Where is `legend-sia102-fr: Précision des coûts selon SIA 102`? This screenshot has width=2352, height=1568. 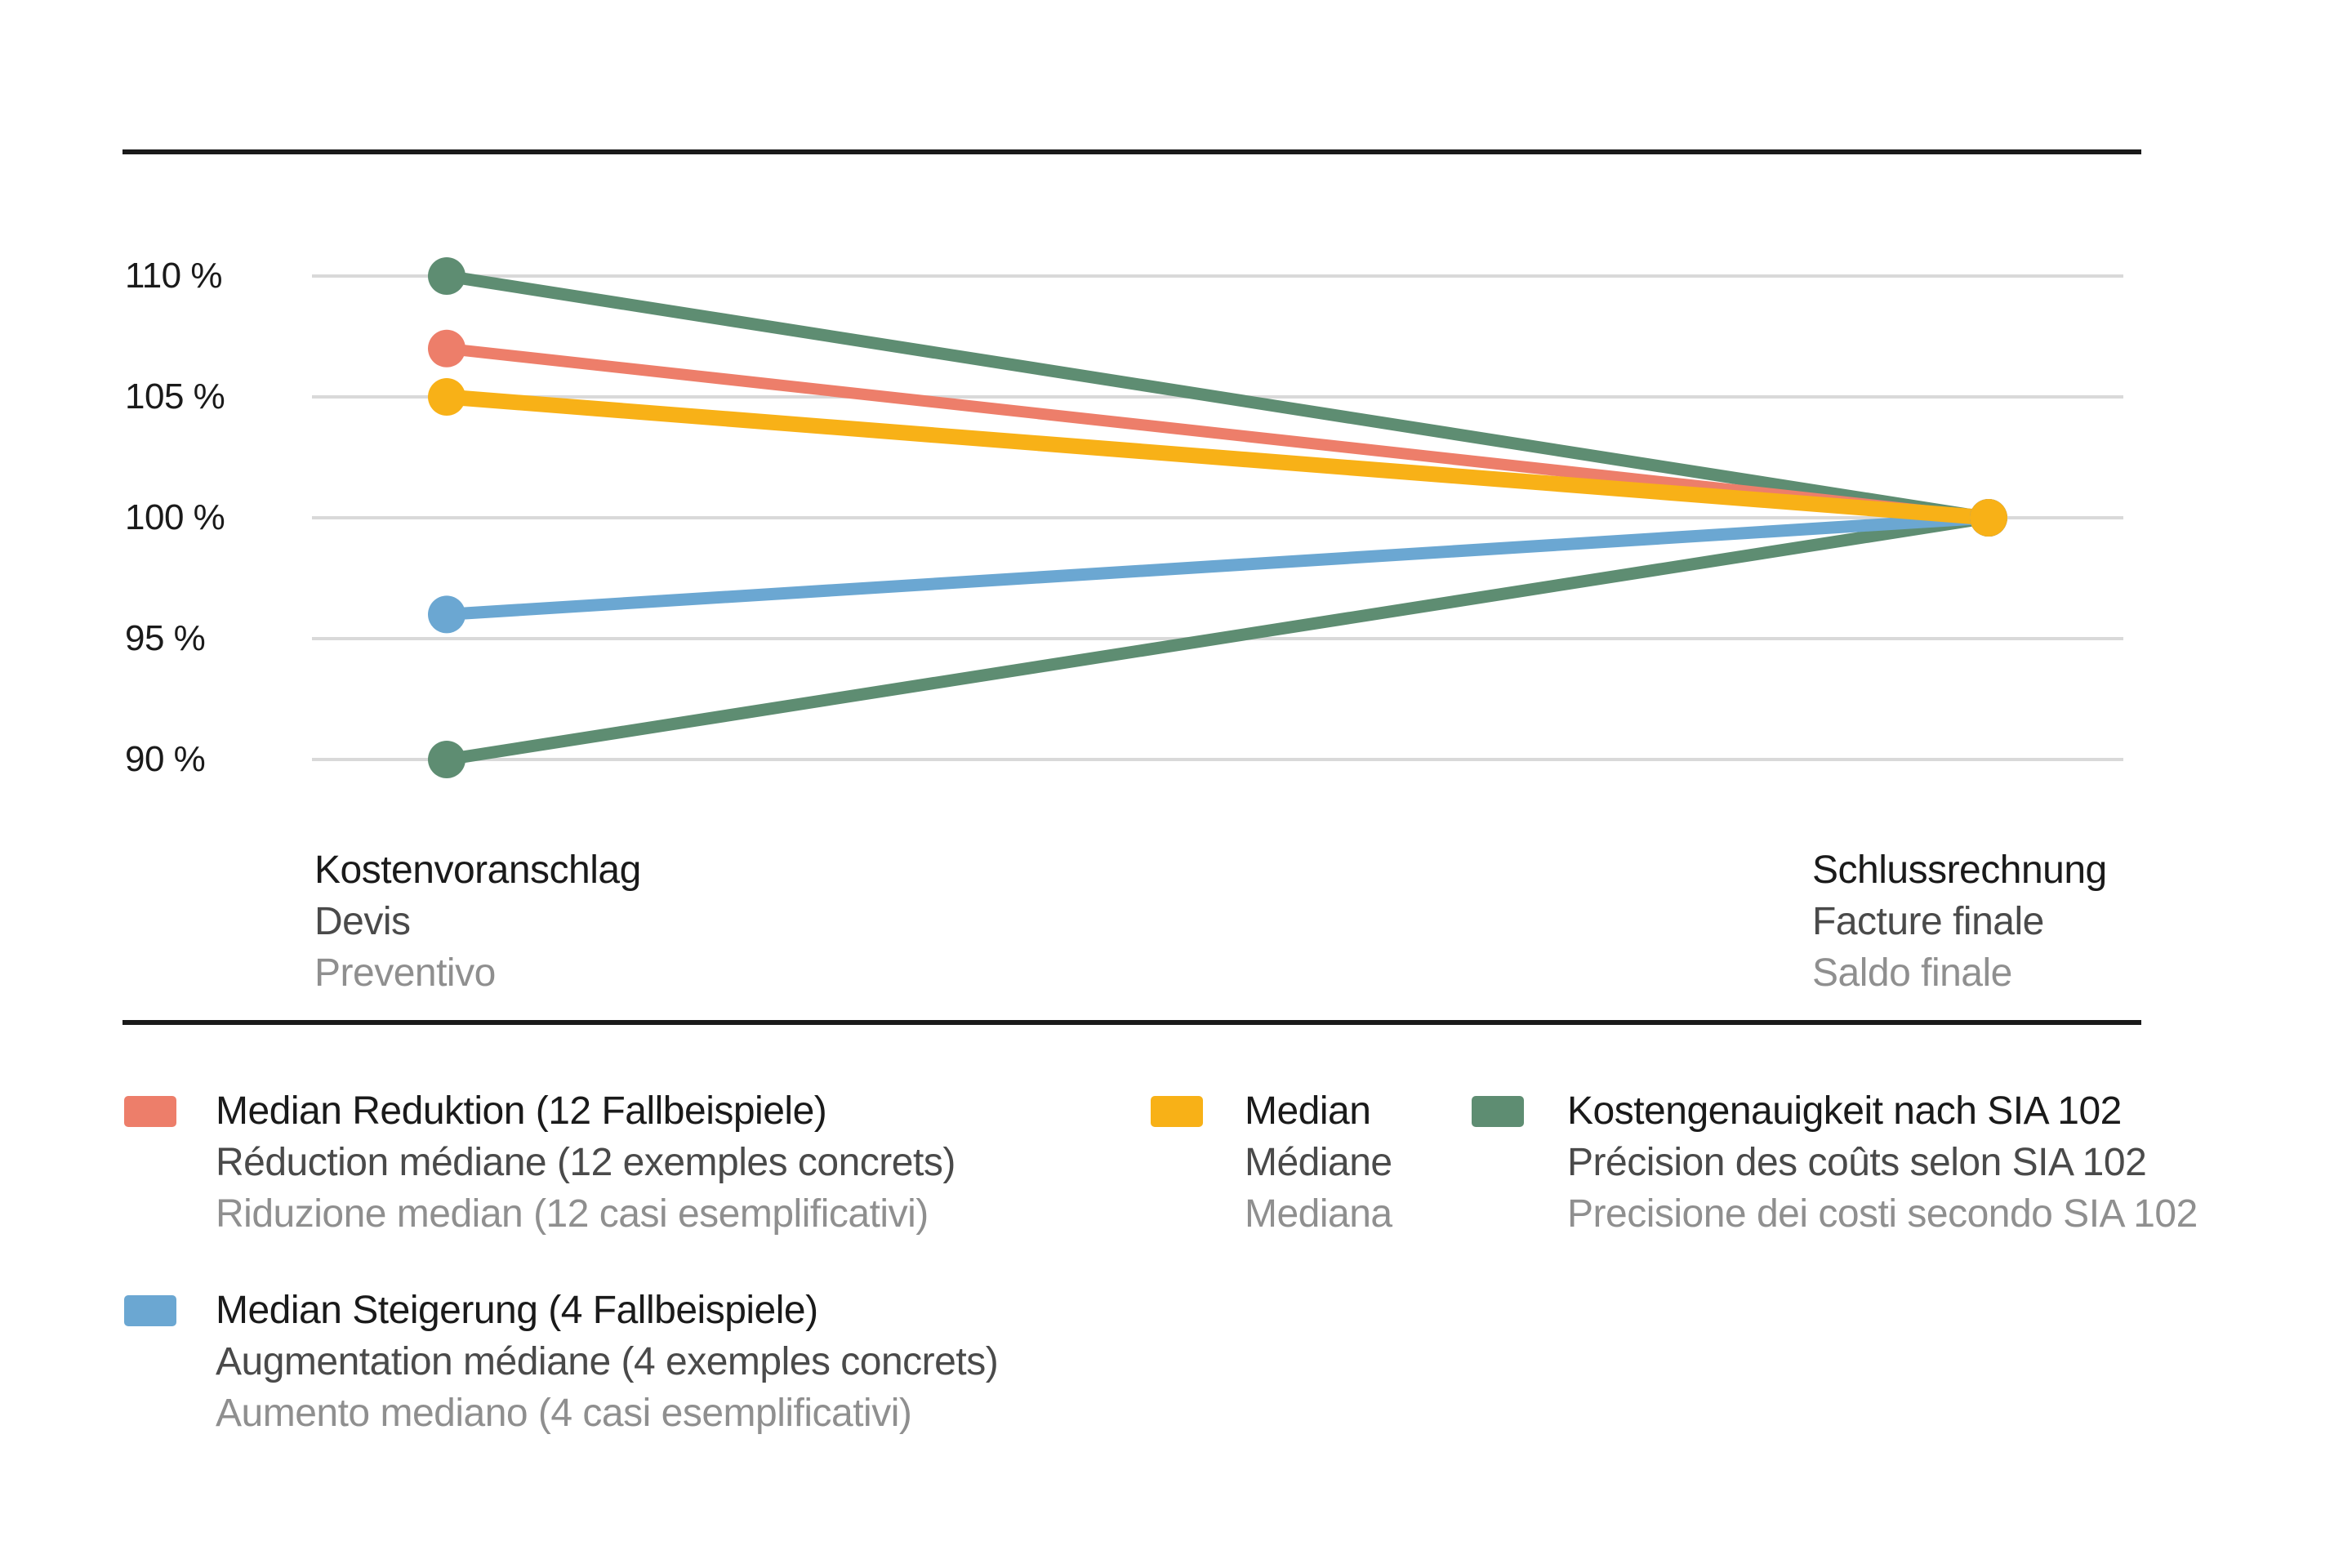 legend-sia102-fr: Précision des coûts selon SIA 102 is located at coordinates (1857, 1162).